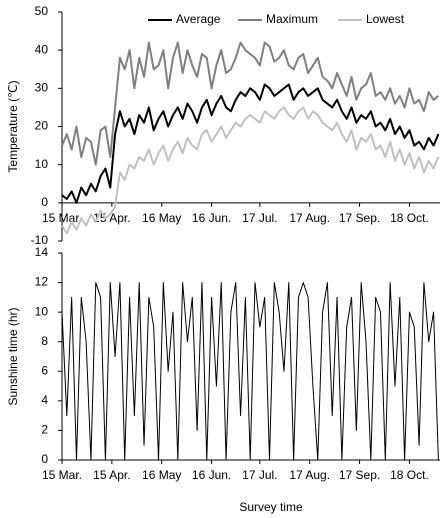 The height and width of the screenshot is (518, 448). I want to click on legend-label: Maximum, so click(292, 19).